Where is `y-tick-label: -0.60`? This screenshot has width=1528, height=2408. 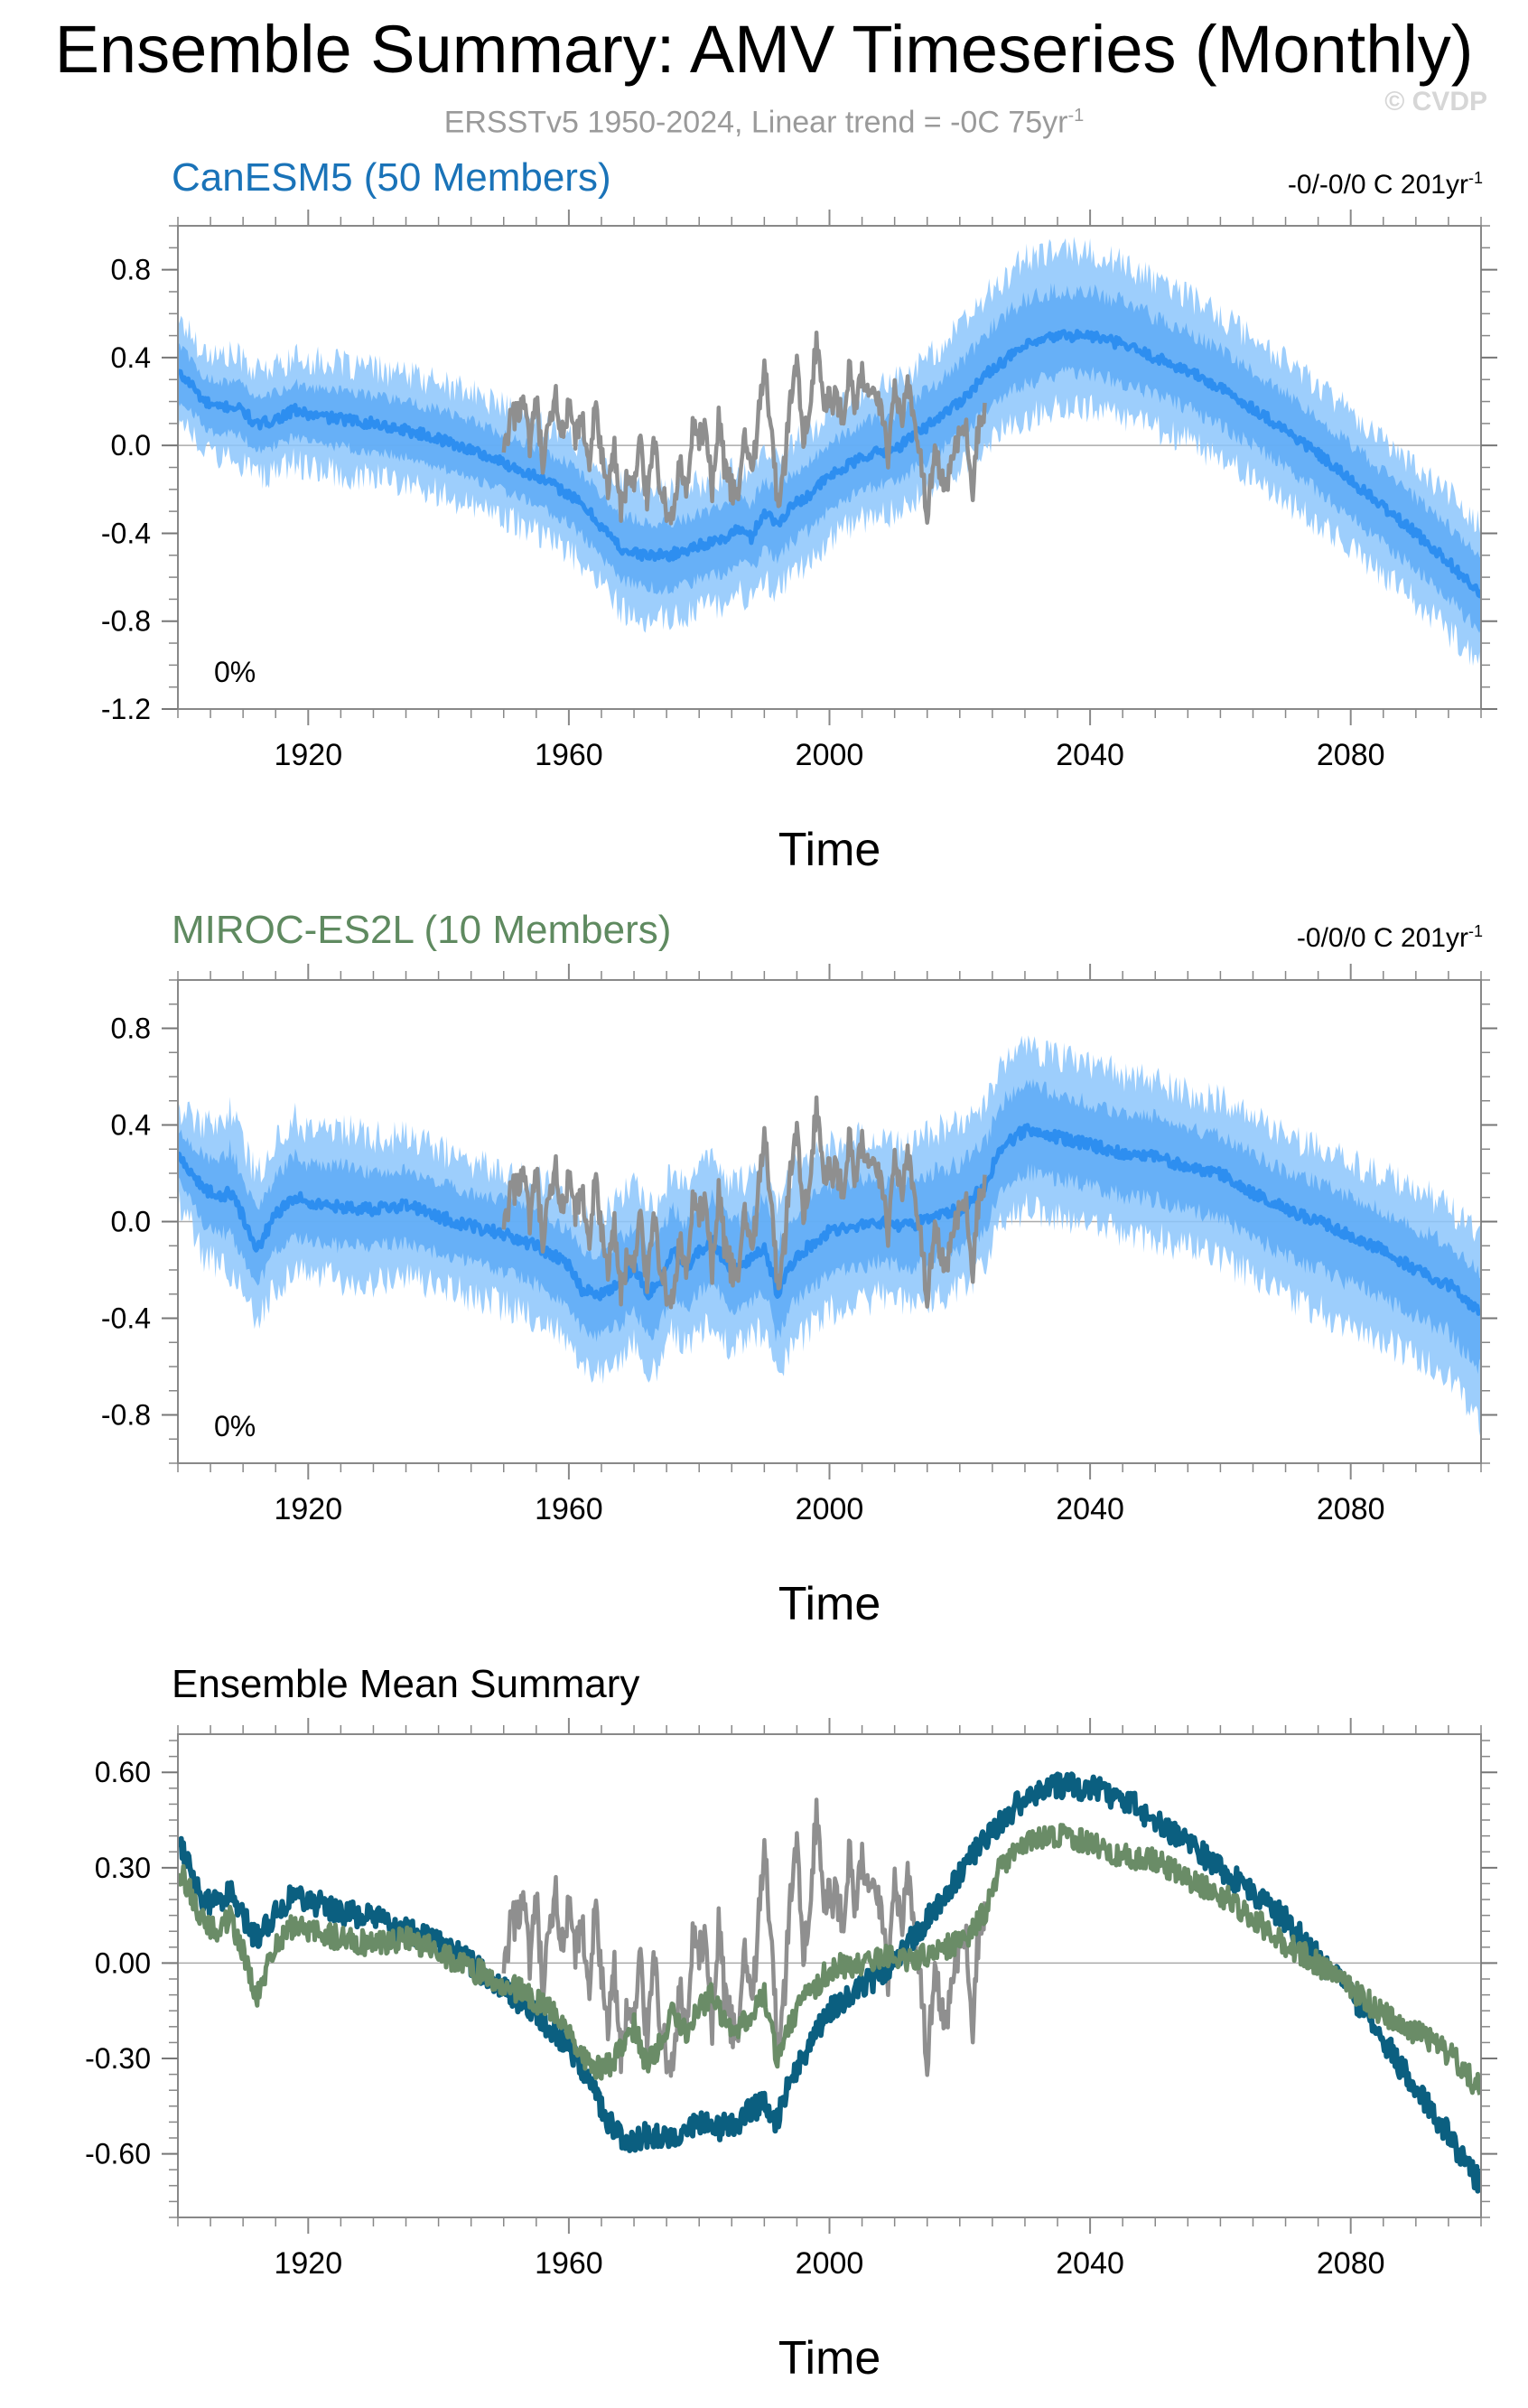 y-tick-label: -0.60 is located at coordinates (118, 2154).